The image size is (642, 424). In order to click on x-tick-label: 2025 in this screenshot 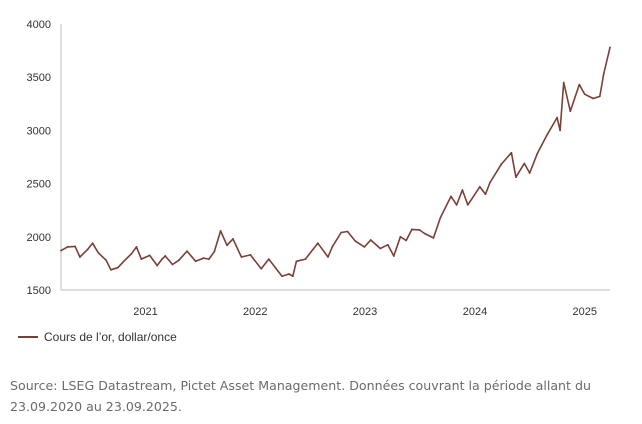, I will do `click(585, 312)`.